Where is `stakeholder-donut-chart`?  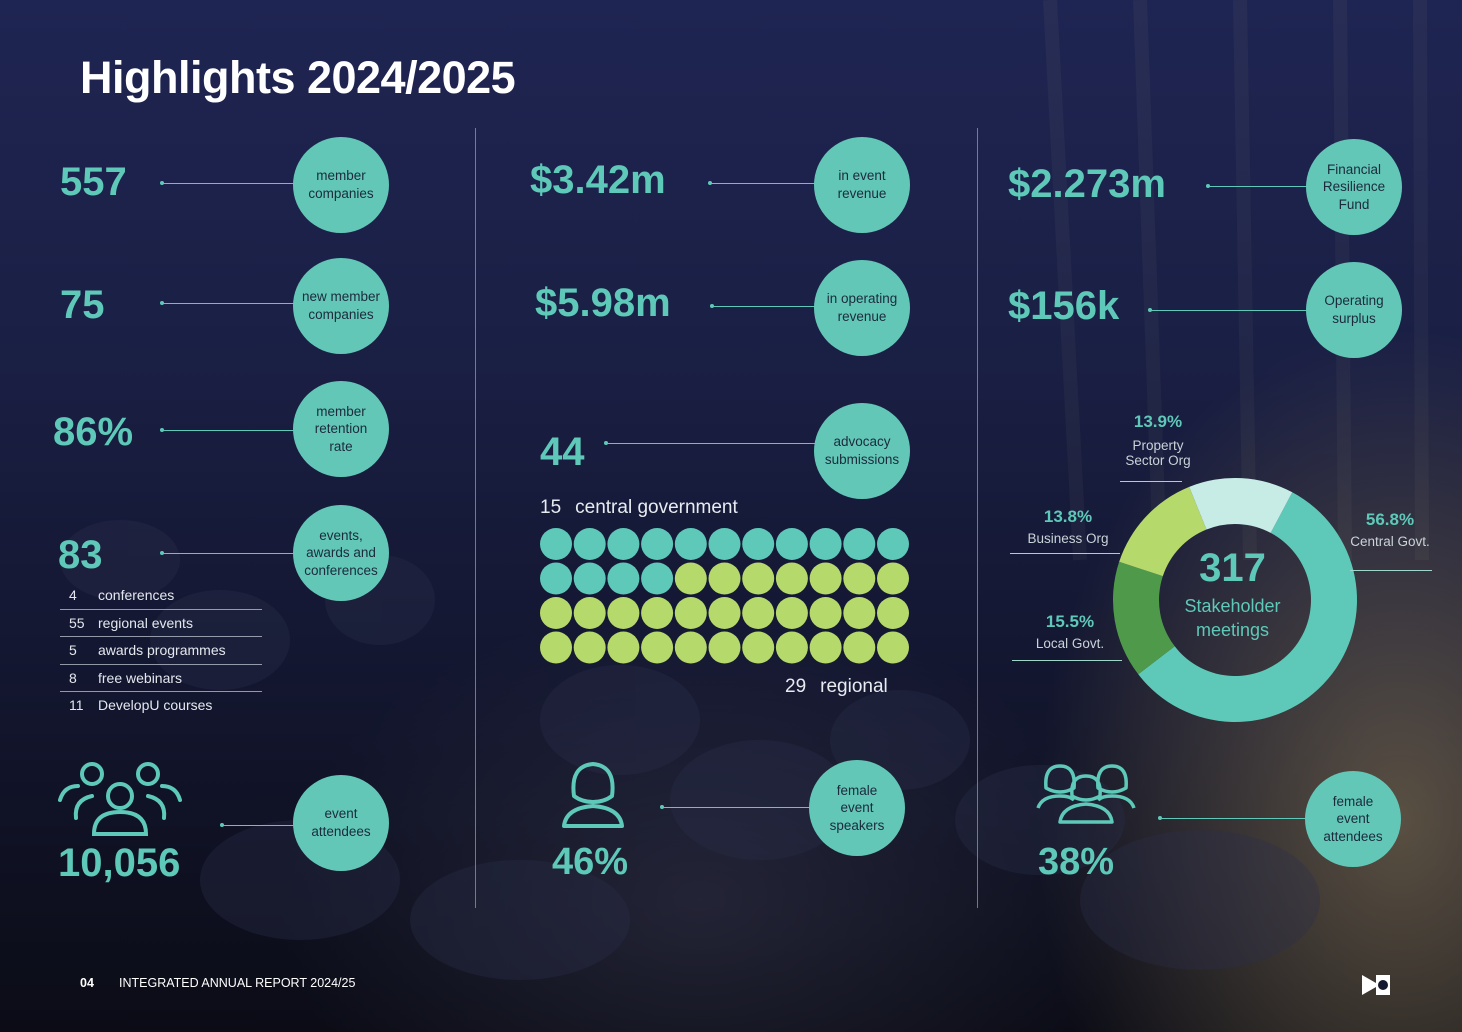
stakeholder-donut-chart is located at coordinates (1235, 600).